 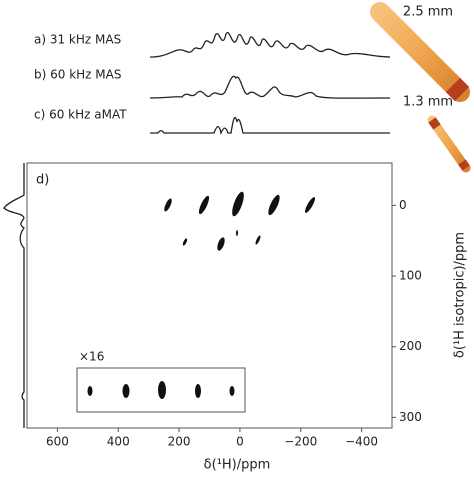 I want to click on x-tick-label: 200, so click(x=179, y=442).